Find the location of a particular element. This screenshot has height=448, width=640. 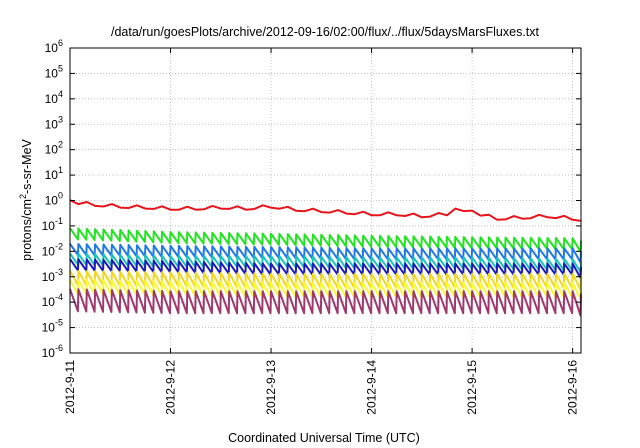

y-tick-label: 10⁻⁵ is located at coordinates (52, 326).